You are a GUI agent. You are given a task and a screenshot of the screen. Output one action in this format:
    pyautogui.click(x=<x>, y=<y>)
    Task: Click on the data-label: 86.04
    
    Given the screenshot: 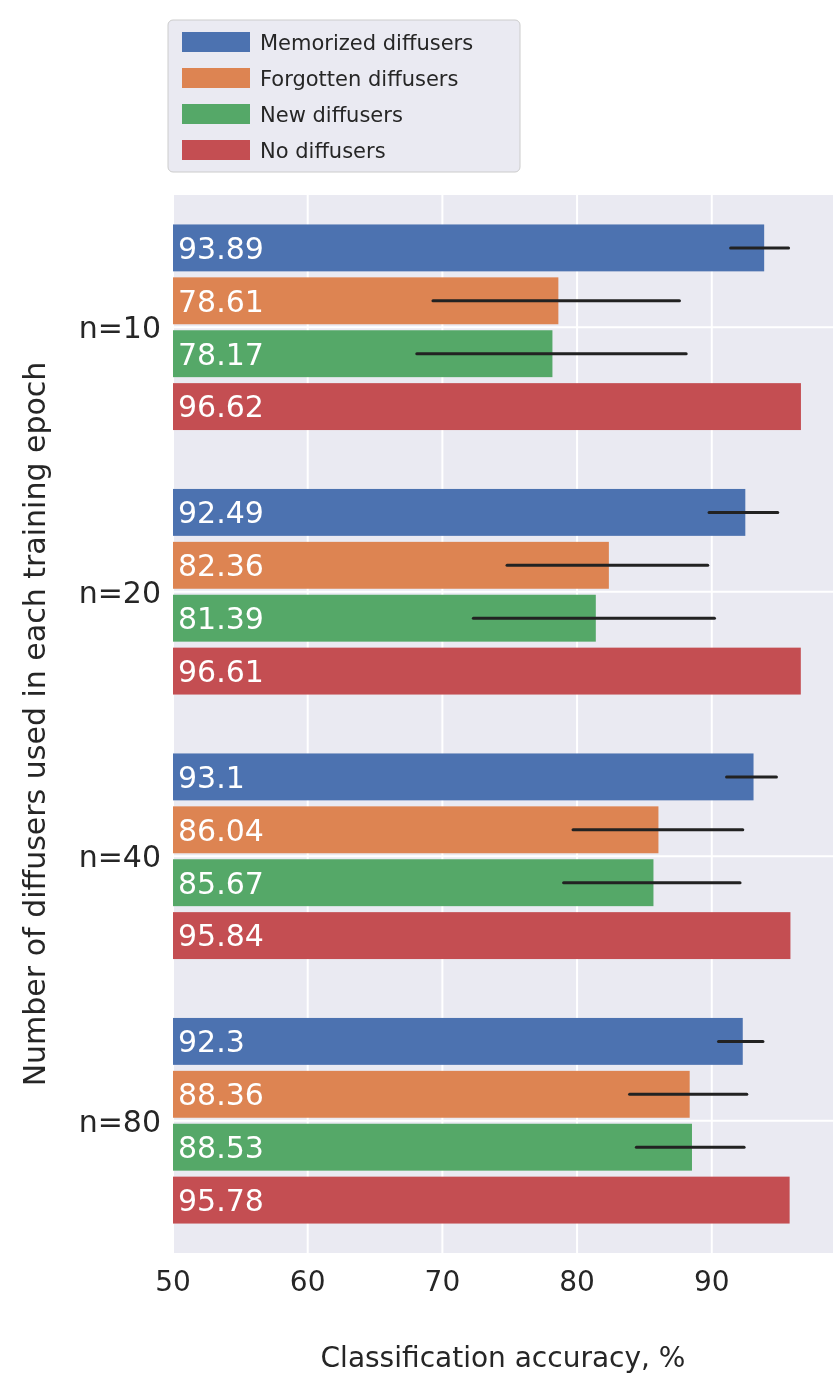 What is the action you would take?
    pyautogui.click(x=221, y=830)
    